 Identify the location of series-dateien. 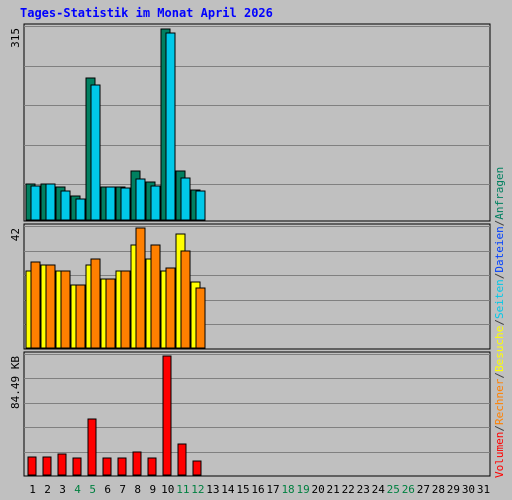
(118, 126).